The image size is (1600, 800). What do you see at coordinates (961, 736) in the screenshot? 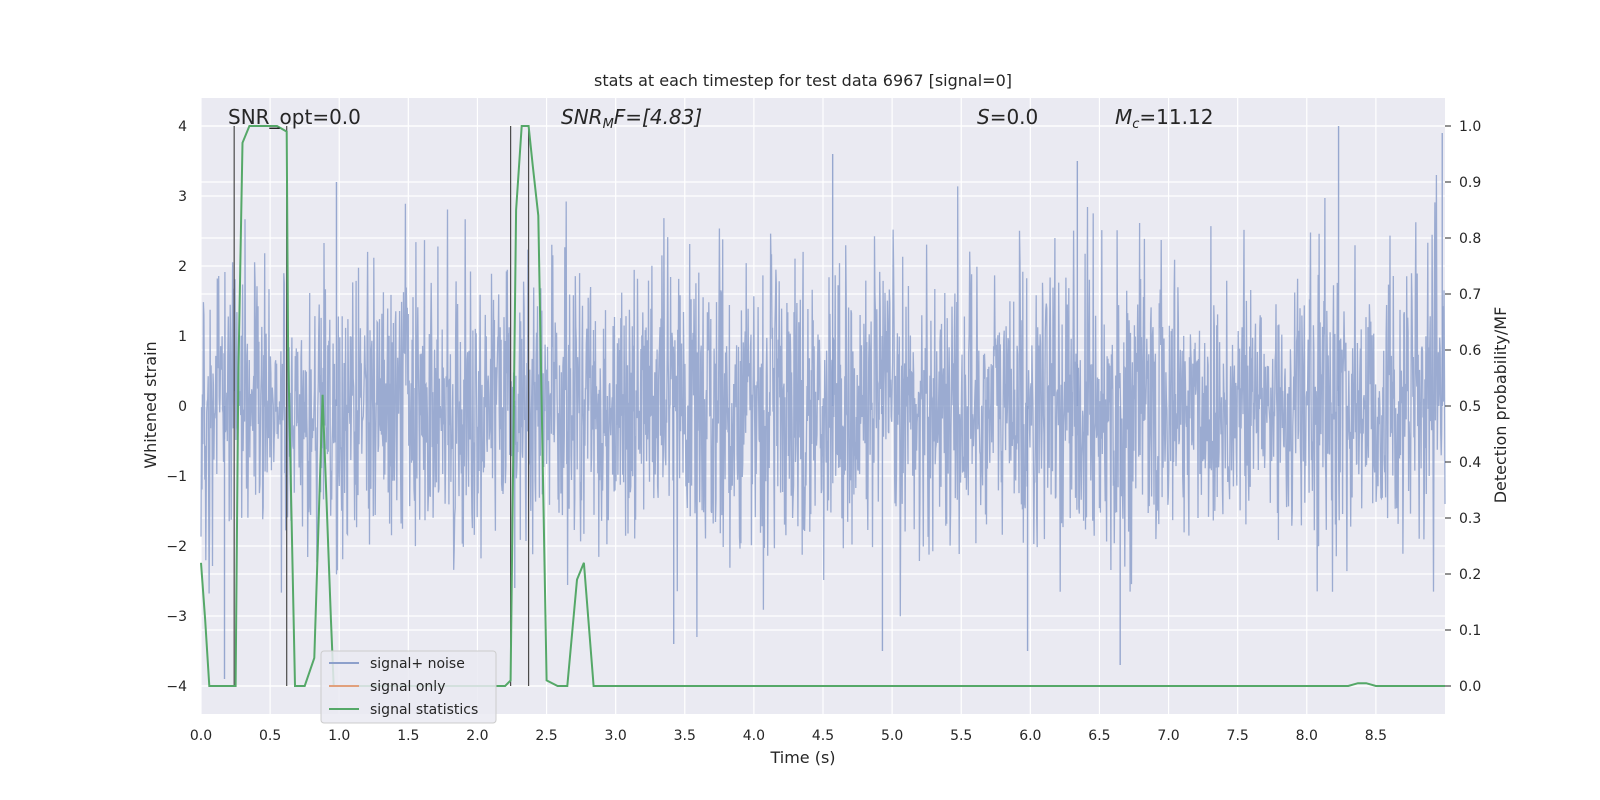
I see `x-tick-label: 5.5` at bounding box center [961, 736].